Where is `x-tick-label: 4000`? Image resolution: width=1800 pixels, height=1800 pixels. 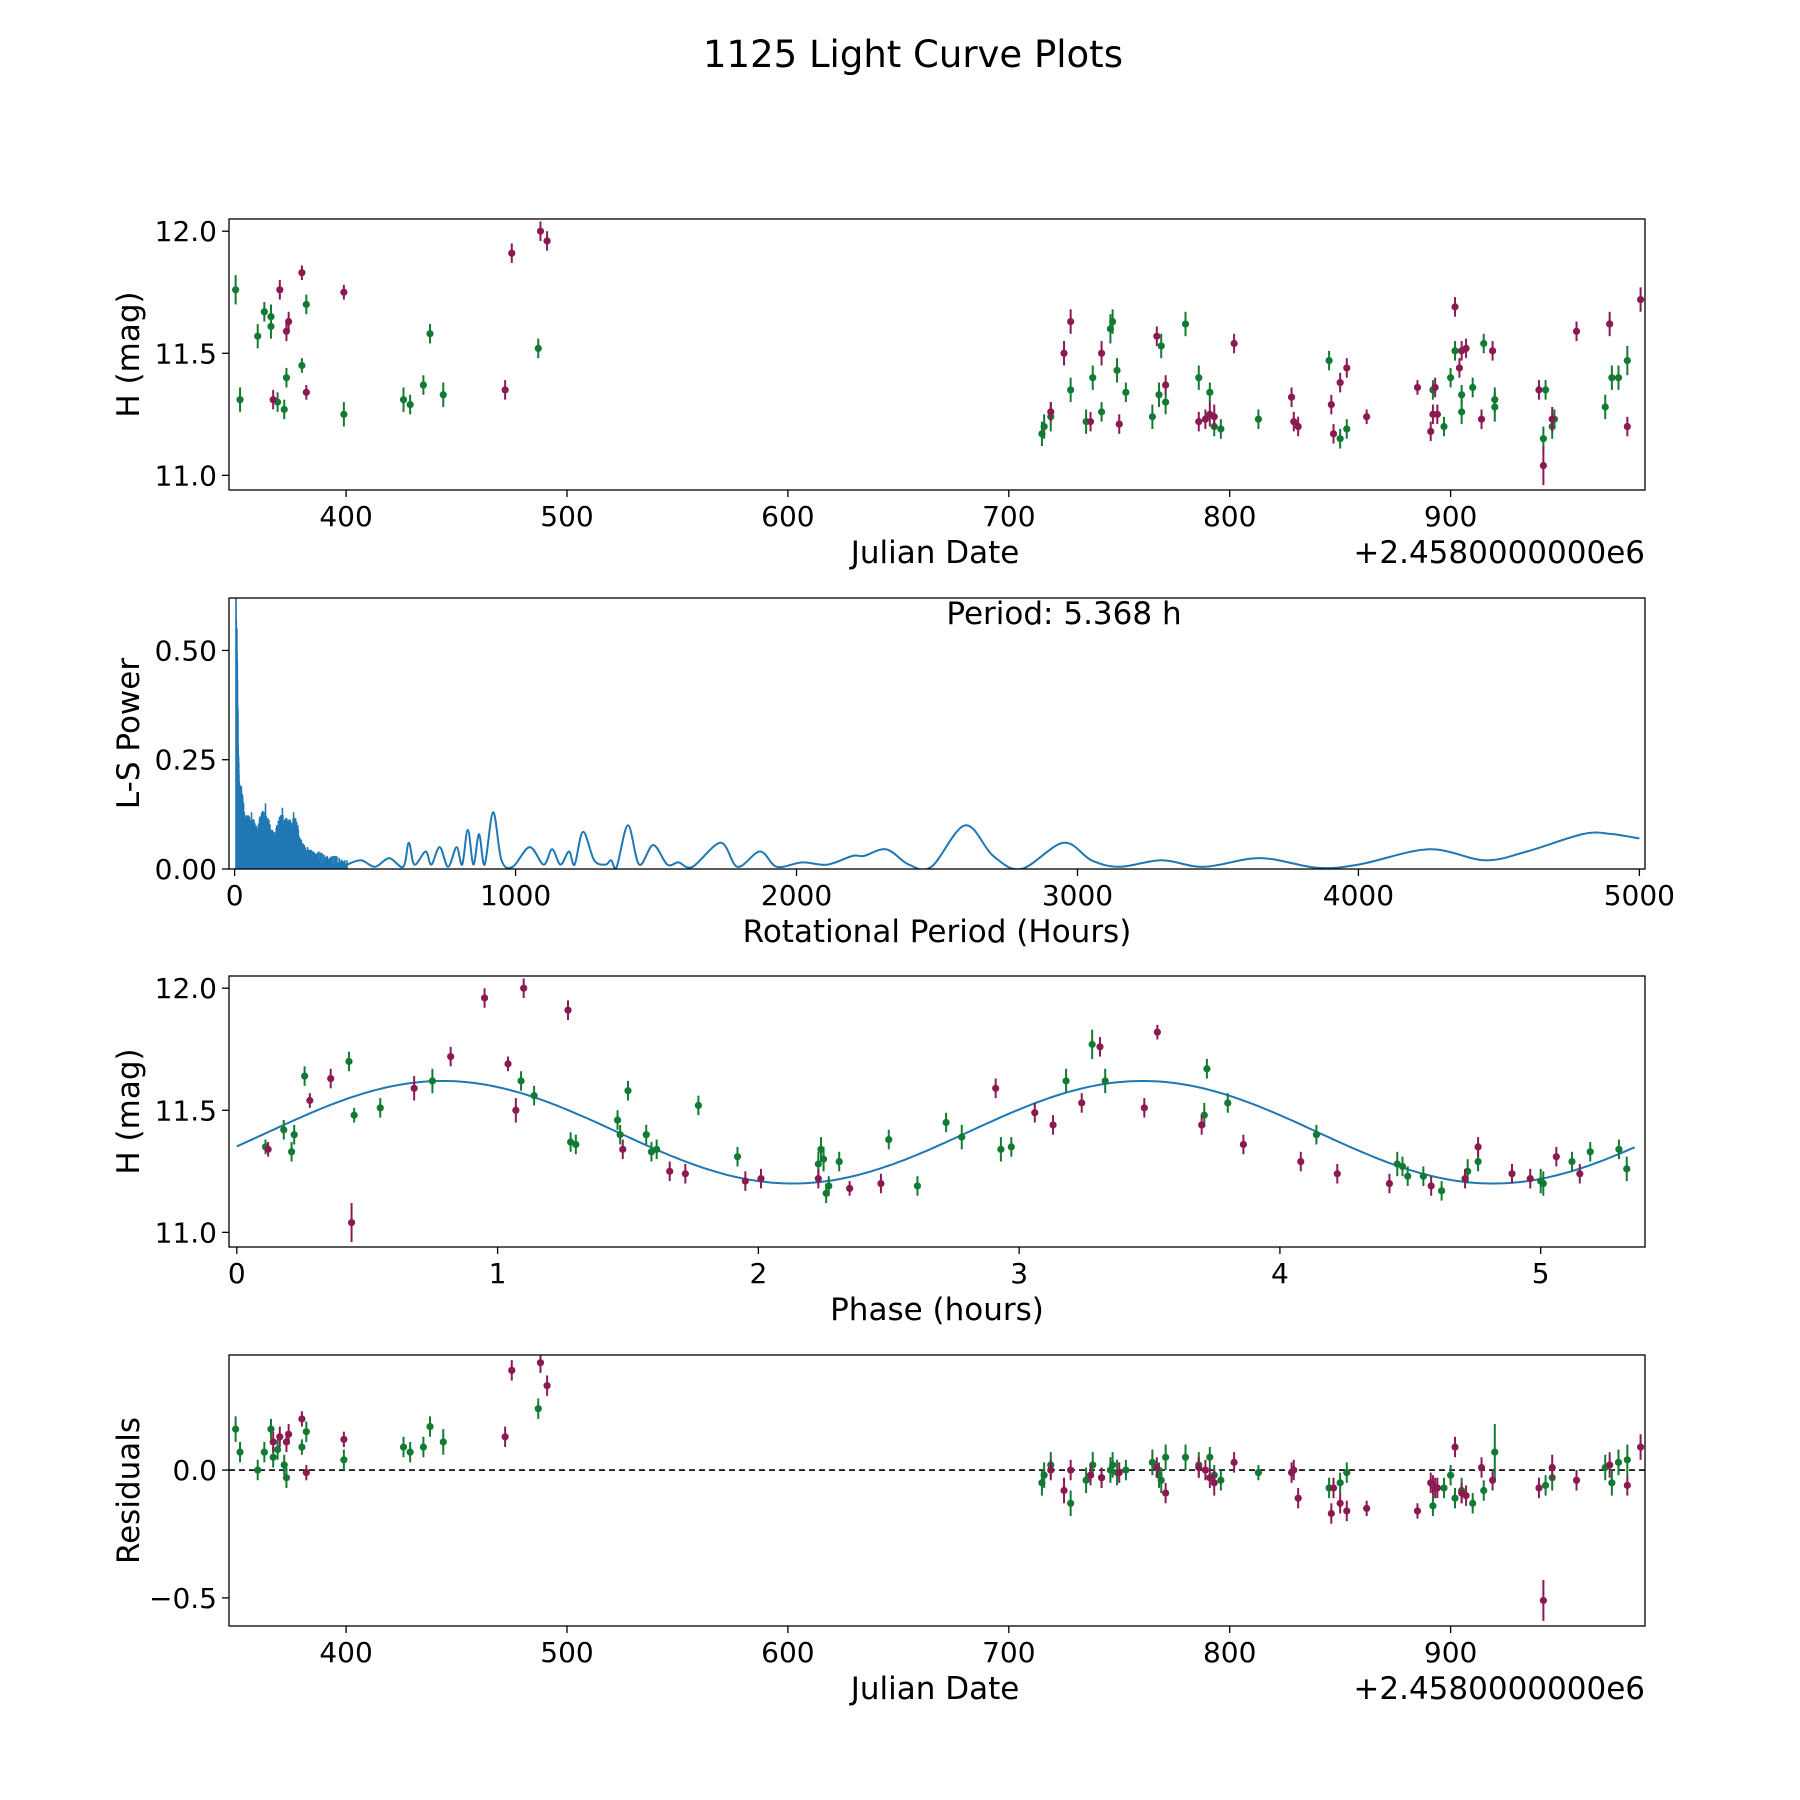
x-tick-label: 4000 is located at coordinates (1358, 895).